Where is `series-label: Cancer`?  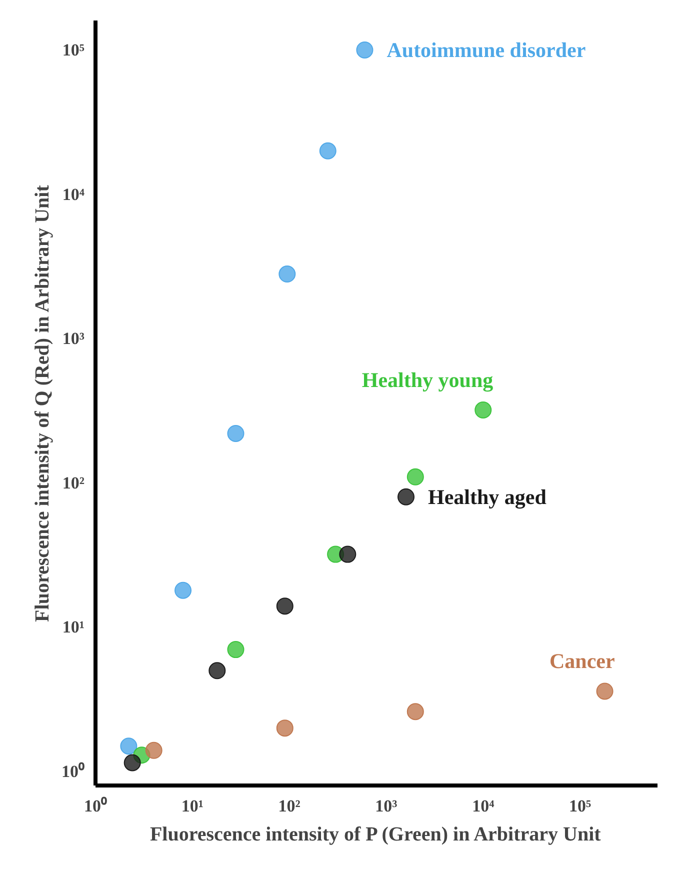
series-label: Cancer is located at coordinates (582, 661).